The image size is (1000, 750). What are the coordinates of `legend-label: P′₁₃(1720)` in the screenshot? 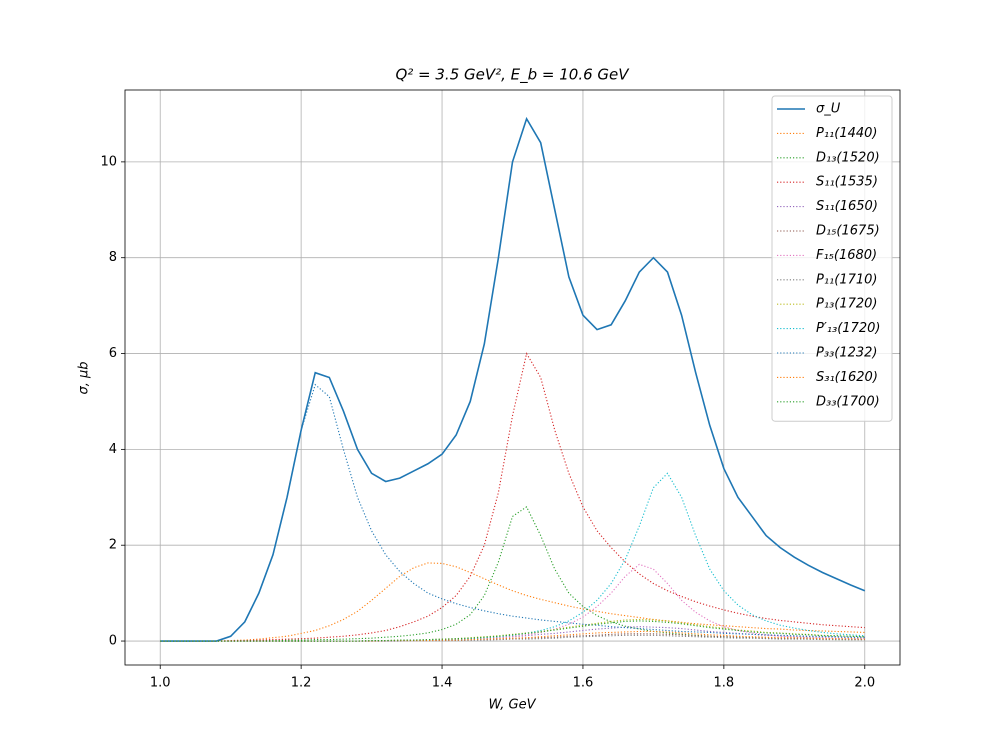 It's located at (848, 328).